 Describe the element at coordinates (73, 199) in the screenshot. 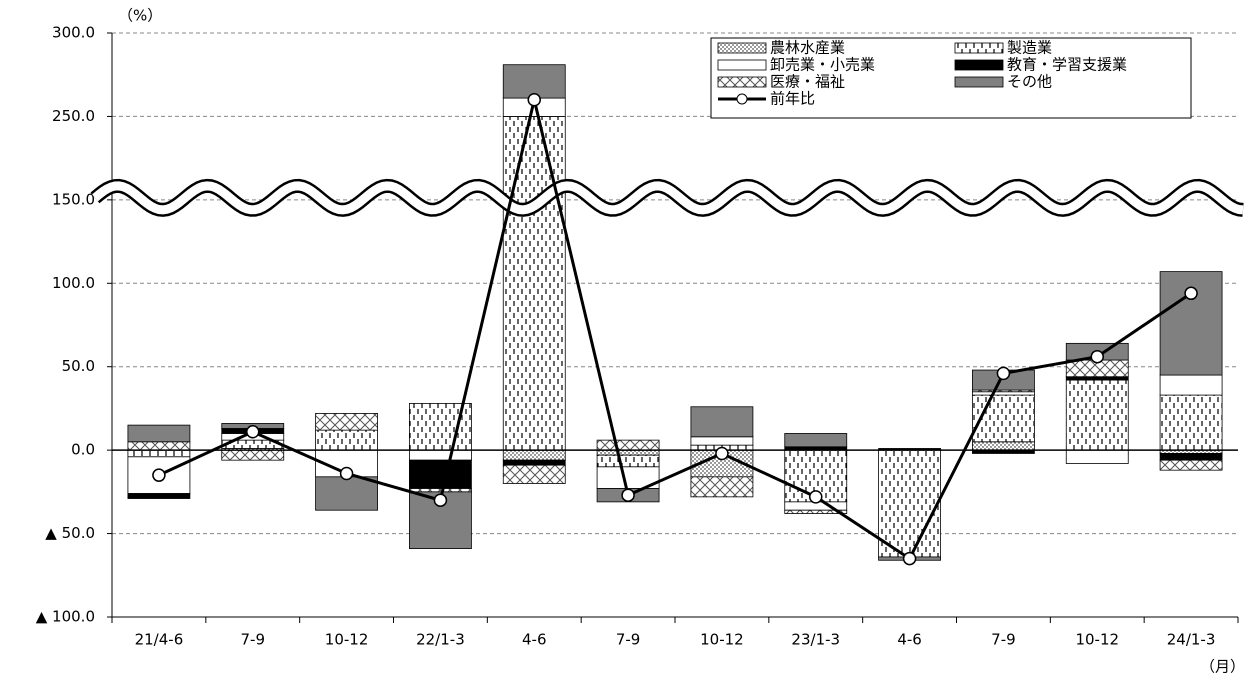

I see `y-tick-label: 150.0` at that location.